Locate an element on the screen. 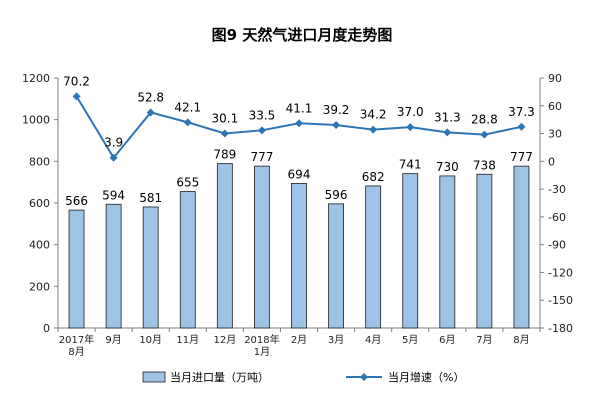 The width and height of the screenshot is (605, 415). y-right-tick-label: 30 is located at coordinates (555, 134).